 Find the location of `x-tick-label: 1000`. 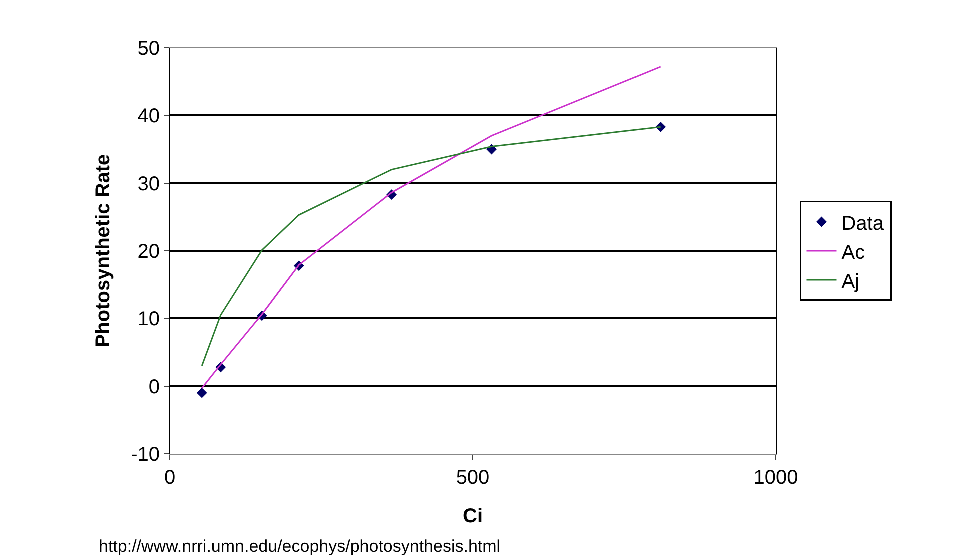

x-tick-label: 1000 is located at coordinates (776, 478).